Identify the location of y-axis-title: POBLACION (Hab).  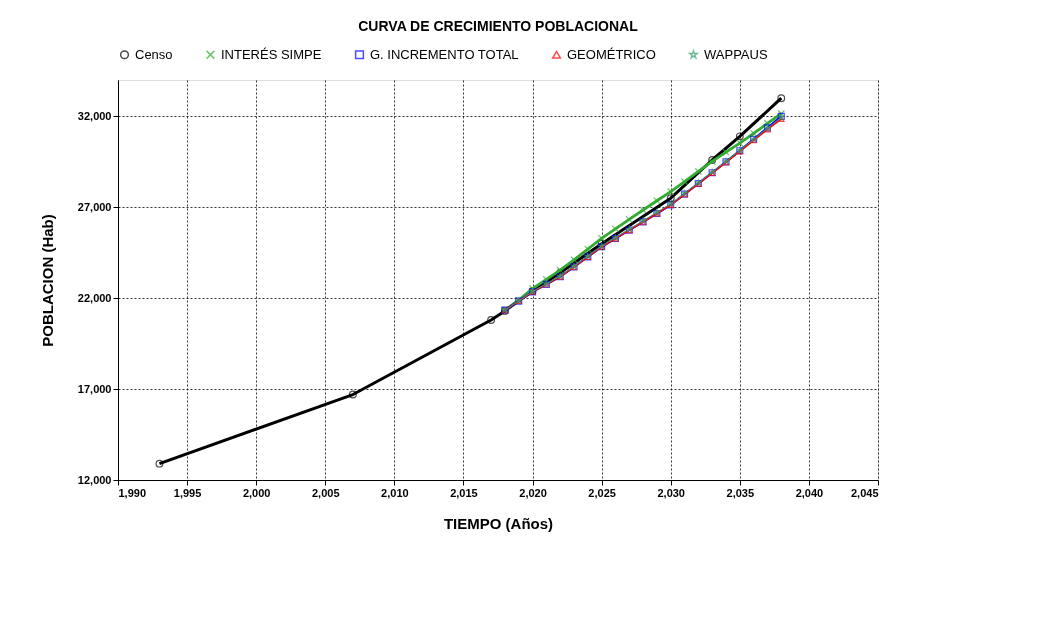
(47, 280).